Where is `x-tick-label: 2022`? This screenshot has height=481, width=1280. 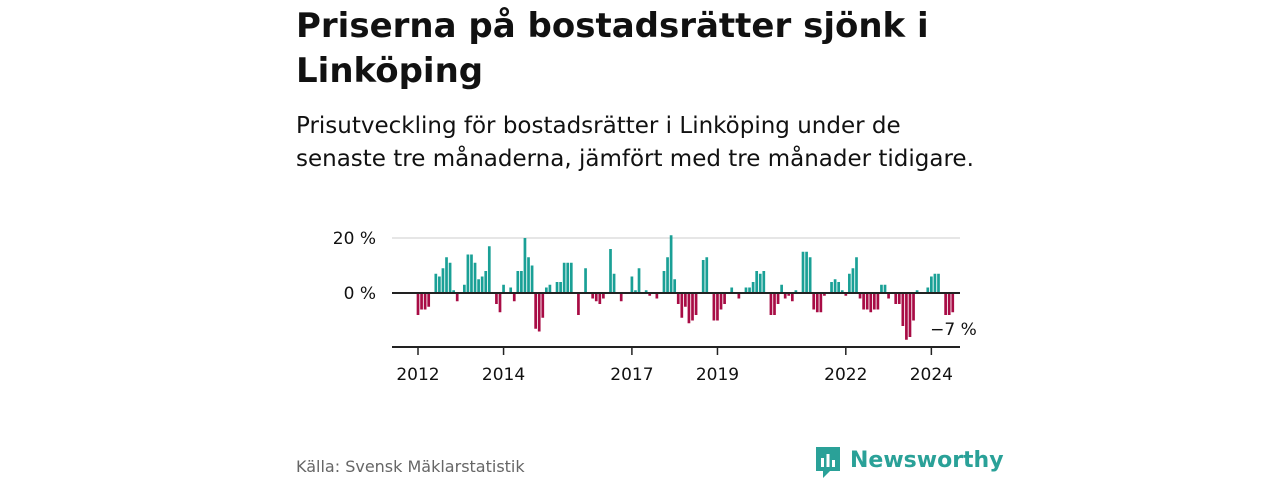 x-tick-label: 2022 is located at coordinates (845, 375).